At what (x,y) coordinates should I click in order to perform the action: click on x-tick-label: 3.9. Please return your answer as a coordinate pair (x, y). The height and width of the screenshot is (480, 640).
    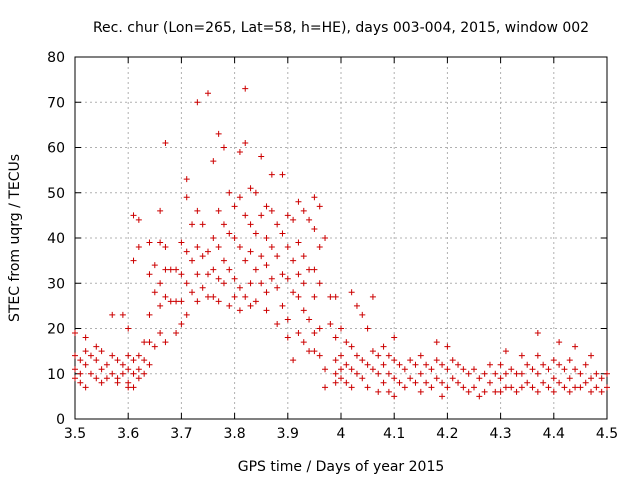
    Looking at the image, I should click on (288, 434).